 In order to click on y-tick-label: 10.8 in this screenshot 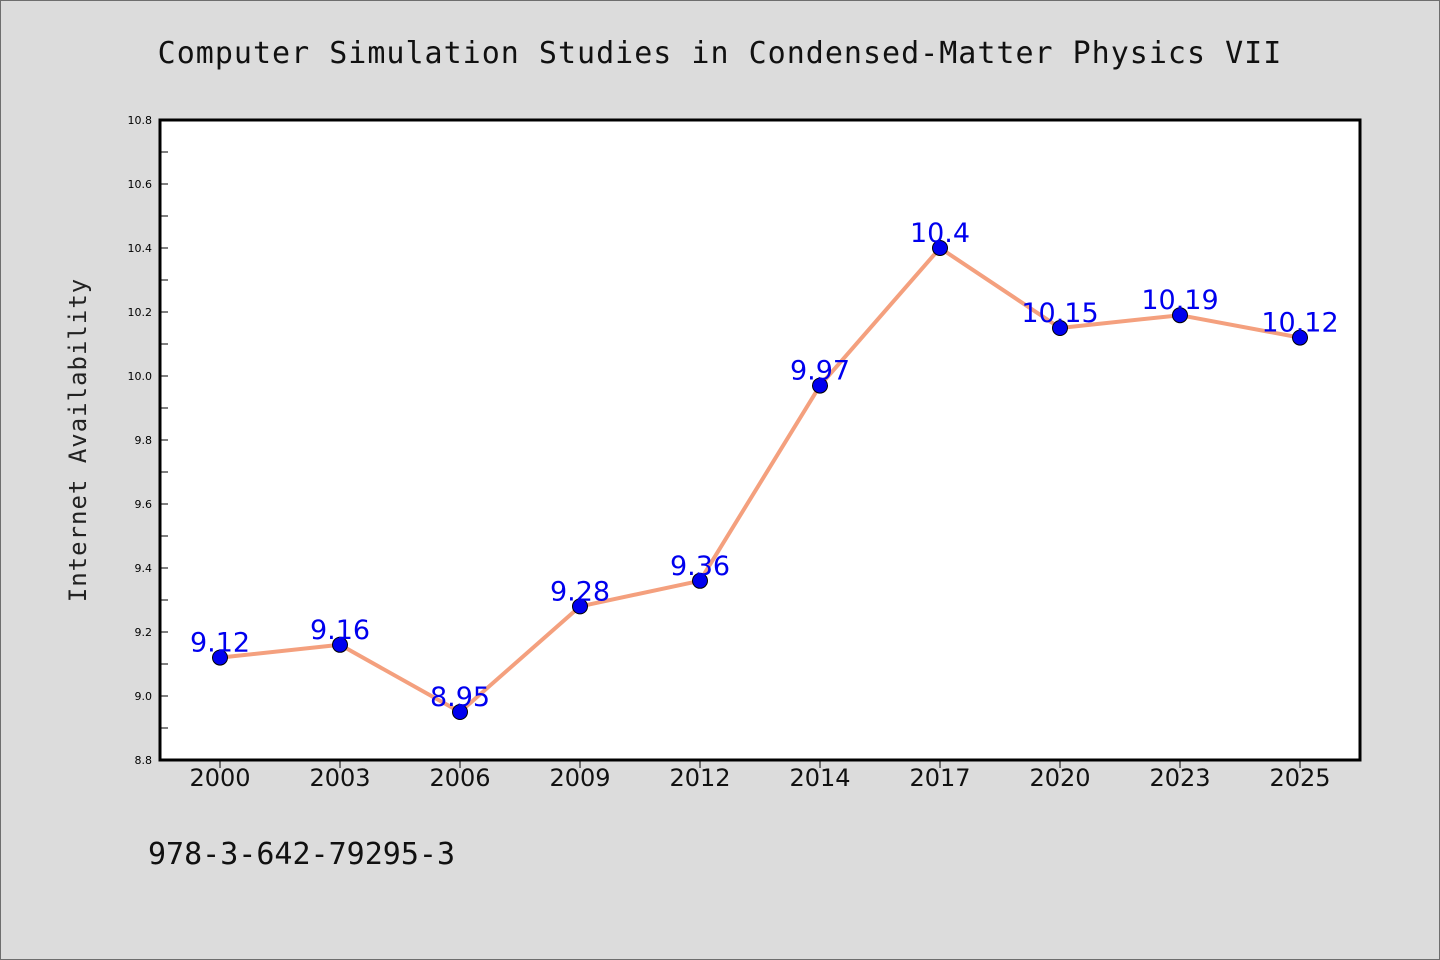, I will do `click(140, 120)`.